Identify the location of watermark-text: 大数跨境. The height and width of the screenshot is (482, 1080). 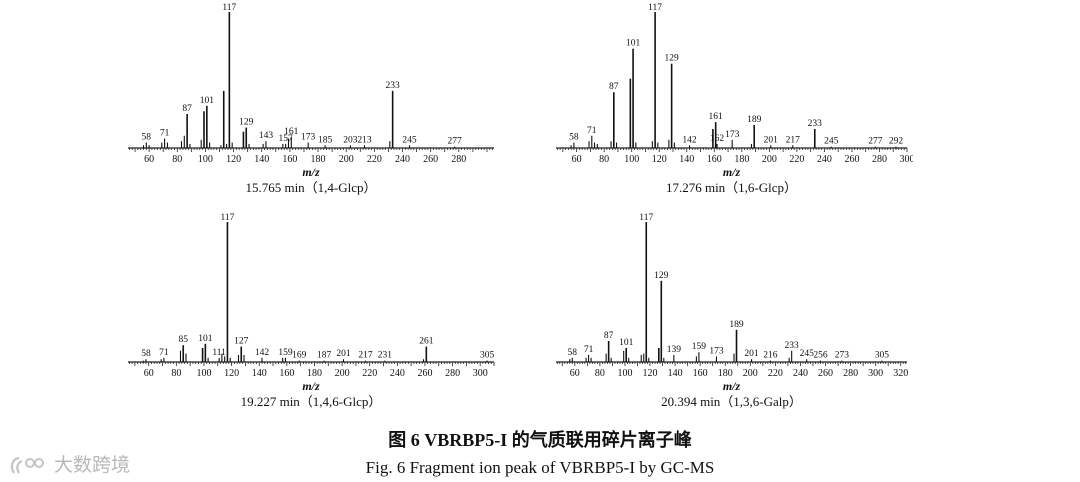
(92, 465).